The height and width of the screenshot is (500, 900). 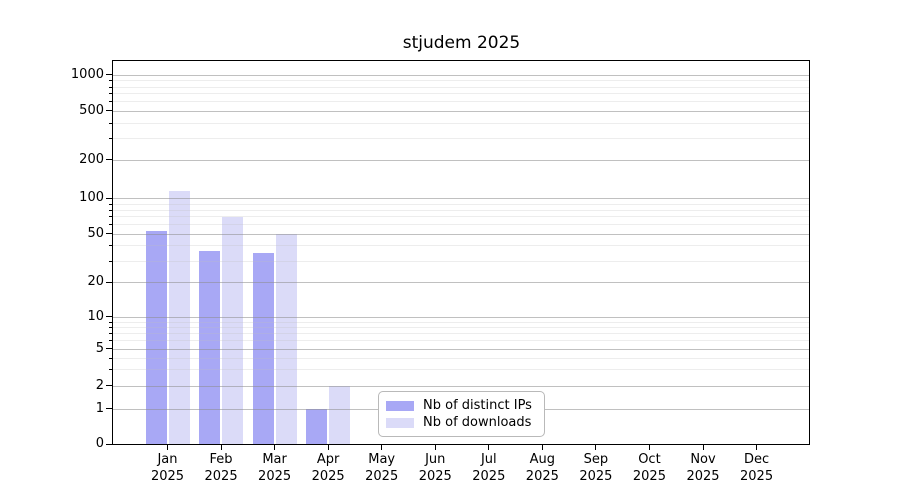 What do you see at coordinates (477, 405) in the screenshot?
I see `legend-label-distinct-ips: Nb of distinct IPs` at bounding box center [477, 405].